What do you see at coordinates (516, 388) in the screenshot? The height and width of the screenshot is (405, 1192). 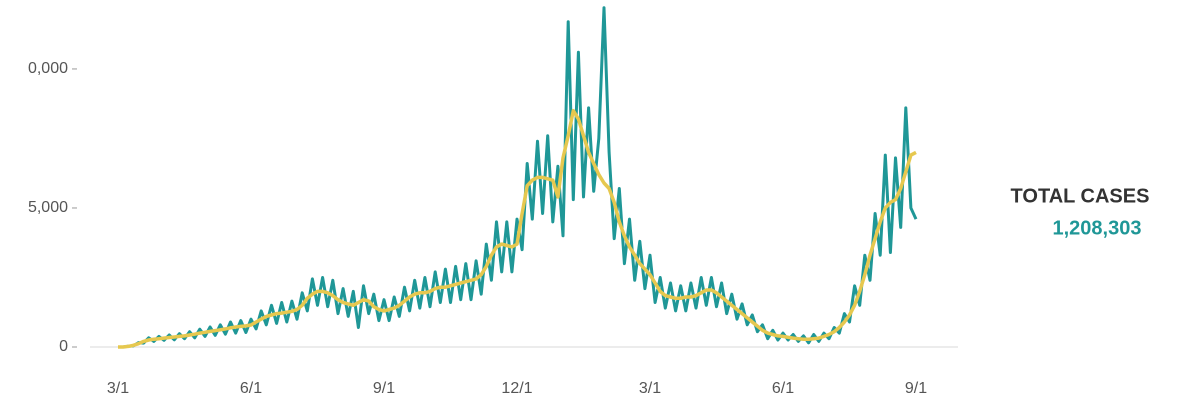 I see `x-tick-label: 12/1` at bounding box center [516, 388].